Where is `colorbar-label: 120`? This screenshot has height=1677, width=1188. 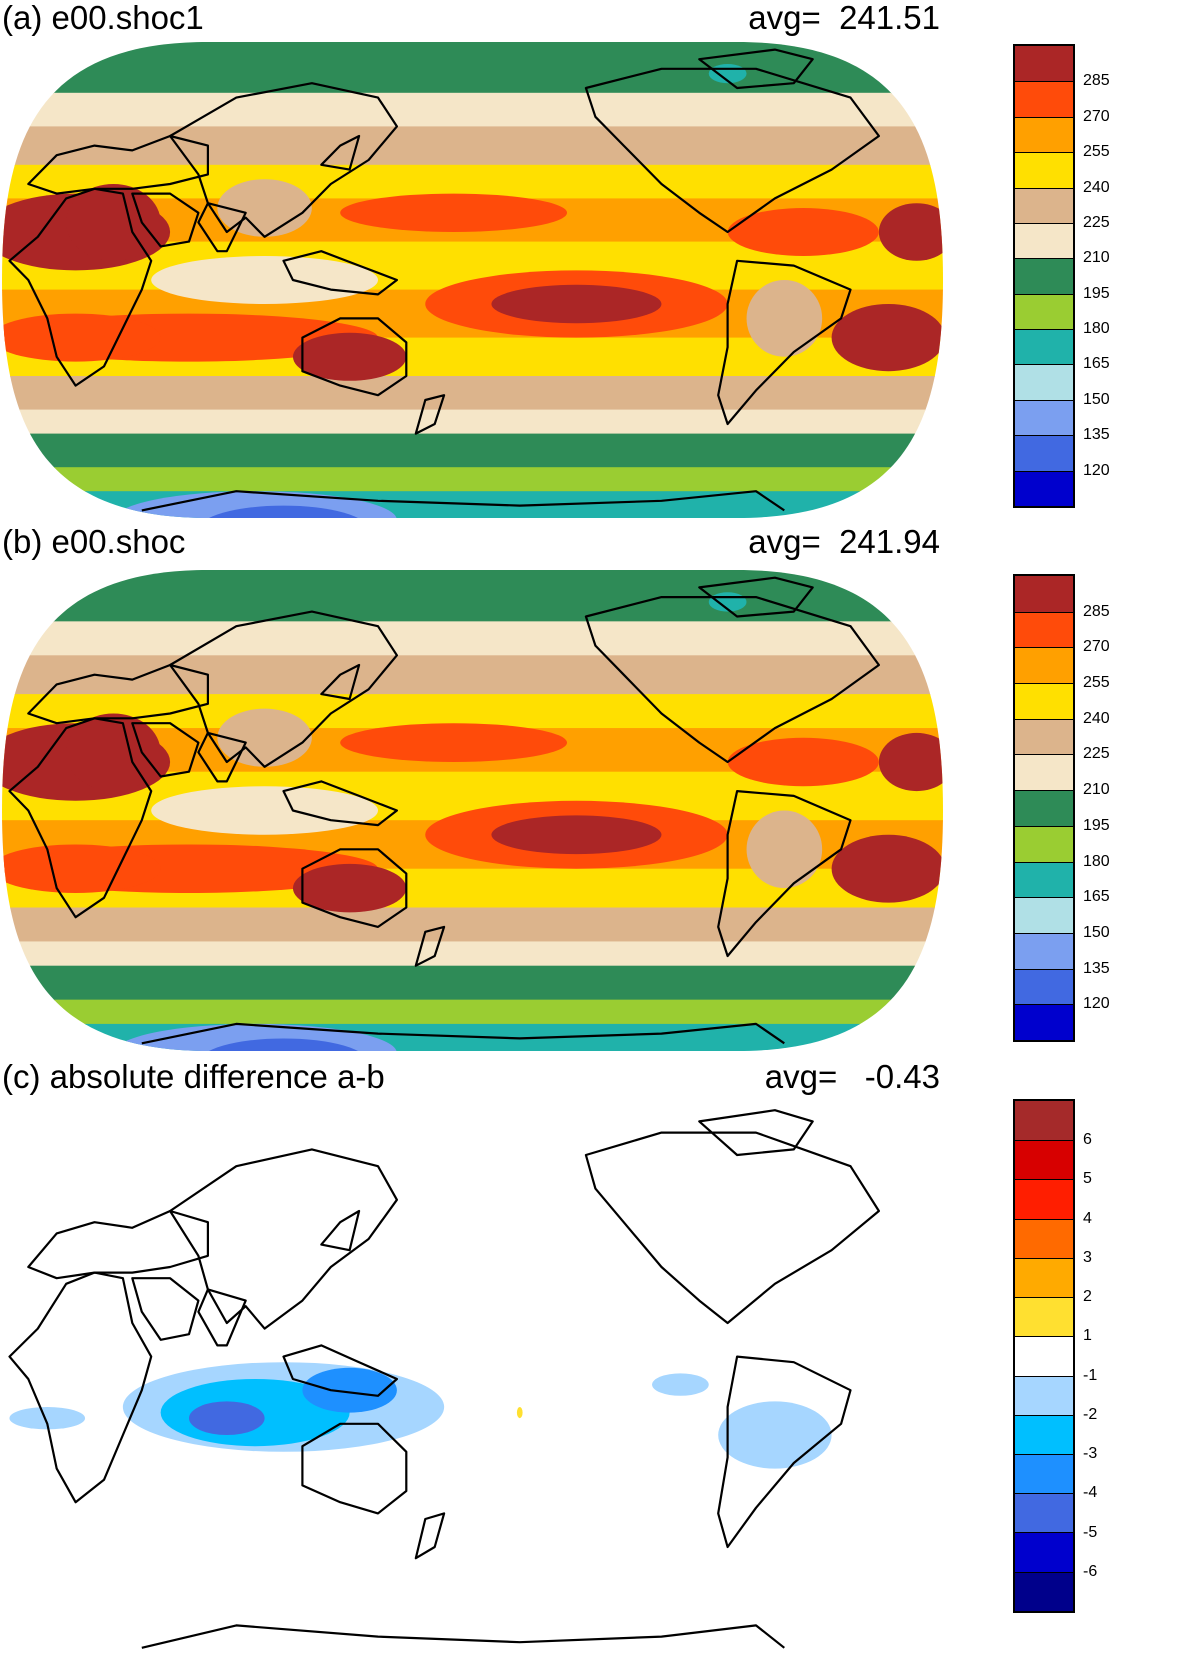 colorbar-label: 120 is located at coordinates (1096, 1004).